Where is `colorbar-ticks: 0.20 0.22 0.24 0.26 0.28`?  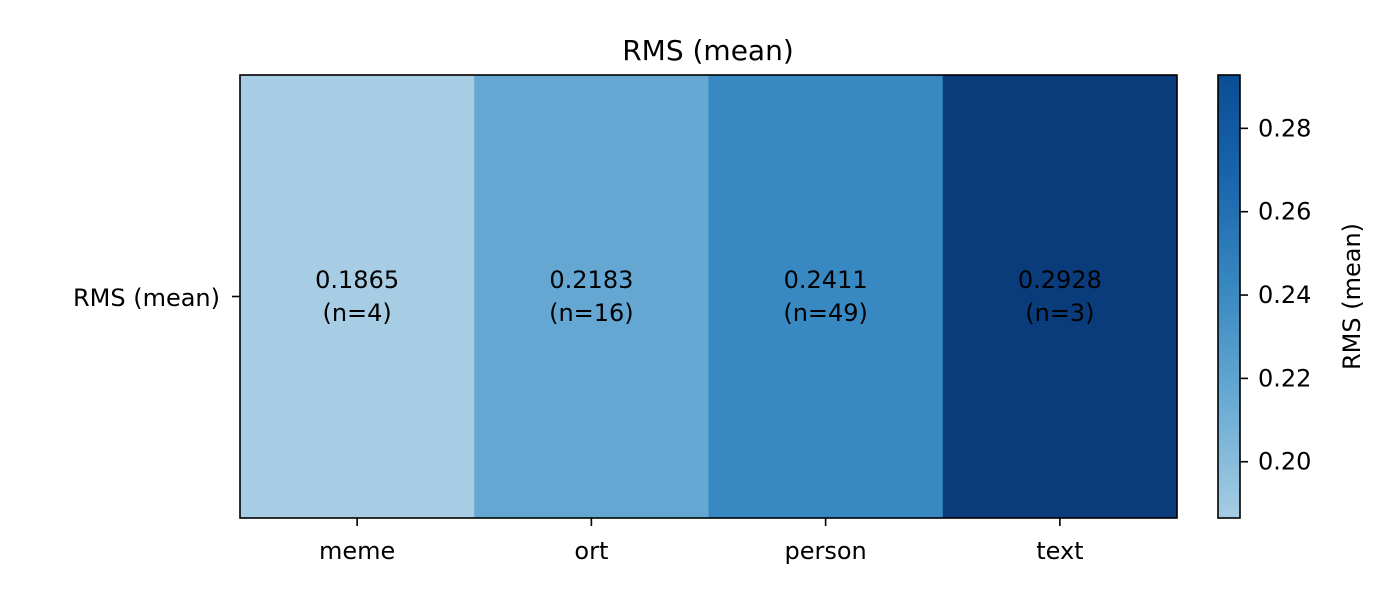
colorbar-ticks: 0.20 0.22 0.24 0.26 0.28 is located at coordinates (1275, 295).